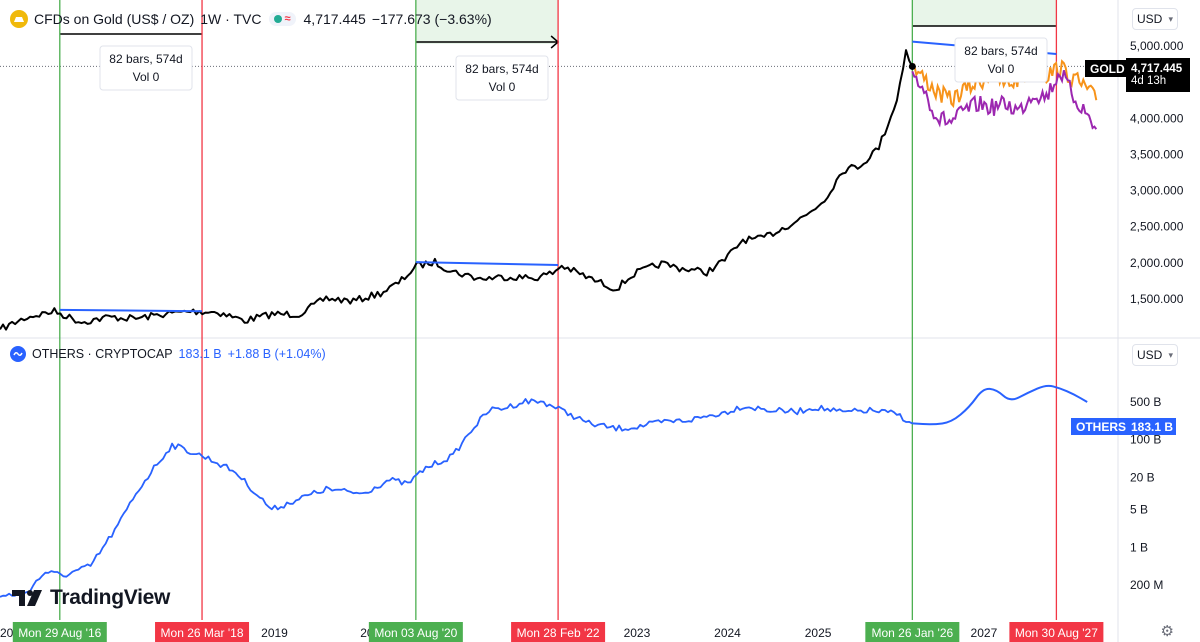 This screenshot has height=642, width=1200. What do you see at coordinates (637, 633) in the screenshot?
I see `time-axis-label: 2023` at bounding box center [637, 633].